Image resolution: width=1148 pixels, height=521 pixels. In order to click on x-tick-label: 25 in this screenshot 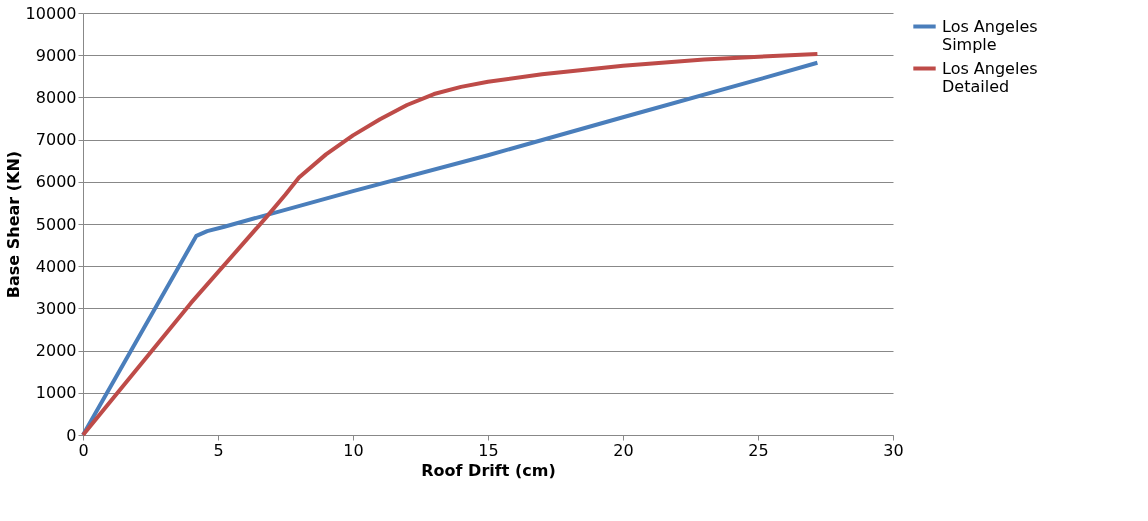, I will do `click(758, 450)`.